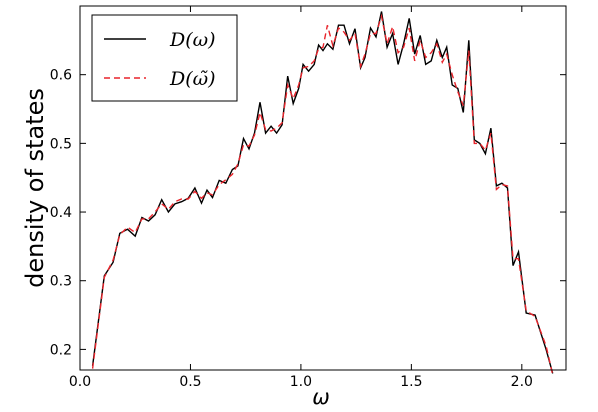 Image resolution: width=598 pixels, height=412 pixels. What do you see at coordinates (192, 79) in the screenshot?
I see `legend-label-series-2: D(ω̃)` at bounding box center [192, 79].